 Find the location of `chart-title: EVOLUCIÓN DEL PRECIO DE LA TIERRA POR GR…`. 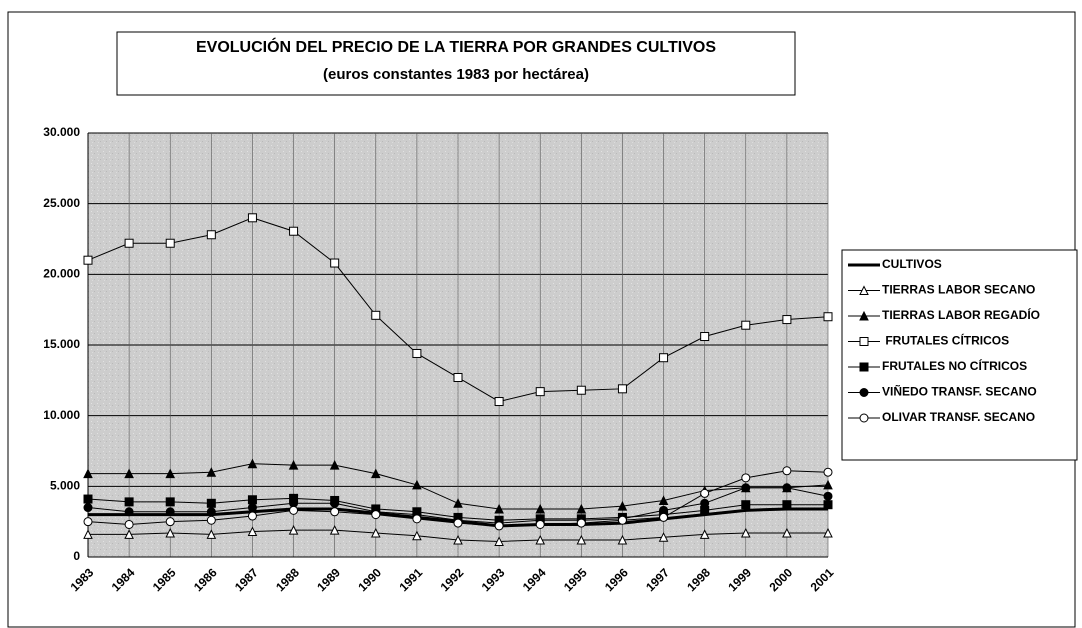

chart-title: EVOLUCIÓN DEL PRECIO DE LA TIERRA POR GR… is located at coordinates (456, 46).